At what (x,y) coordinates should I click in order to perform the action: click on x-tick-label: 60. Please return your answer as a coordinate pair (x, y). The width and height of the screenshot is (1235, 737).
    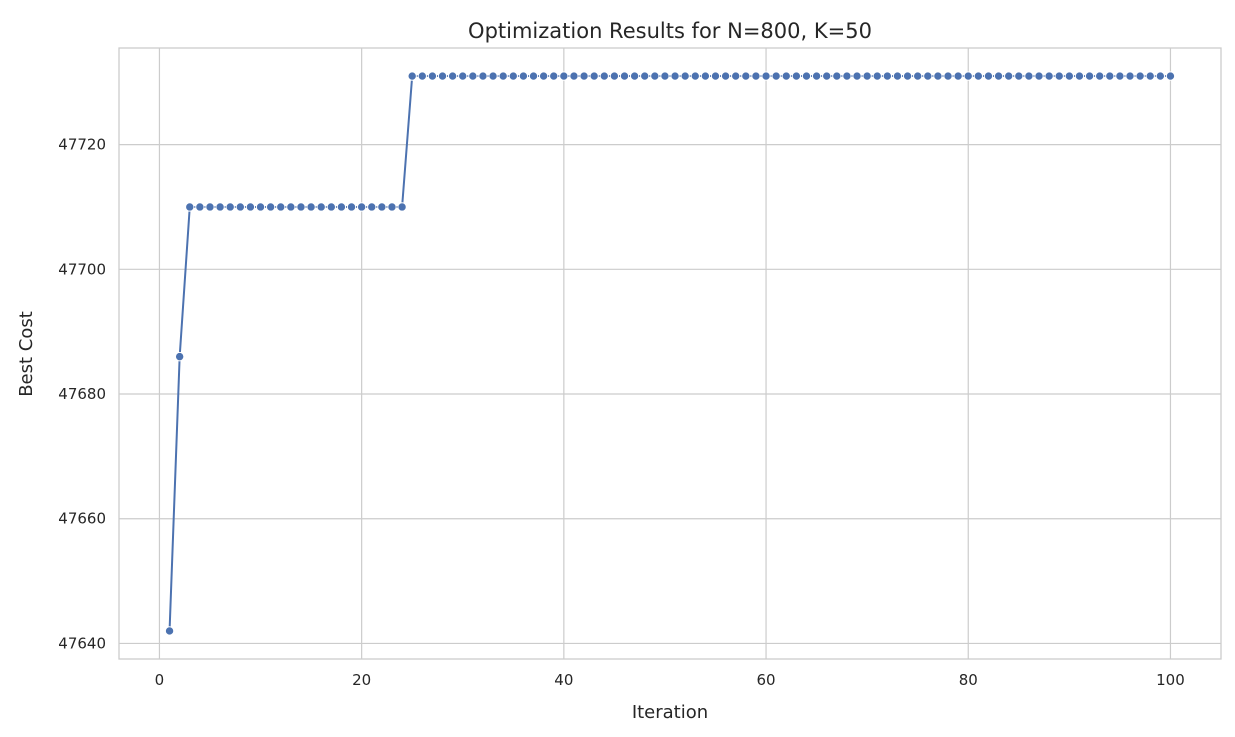
    Looking at the image, I should click on (765, 680).